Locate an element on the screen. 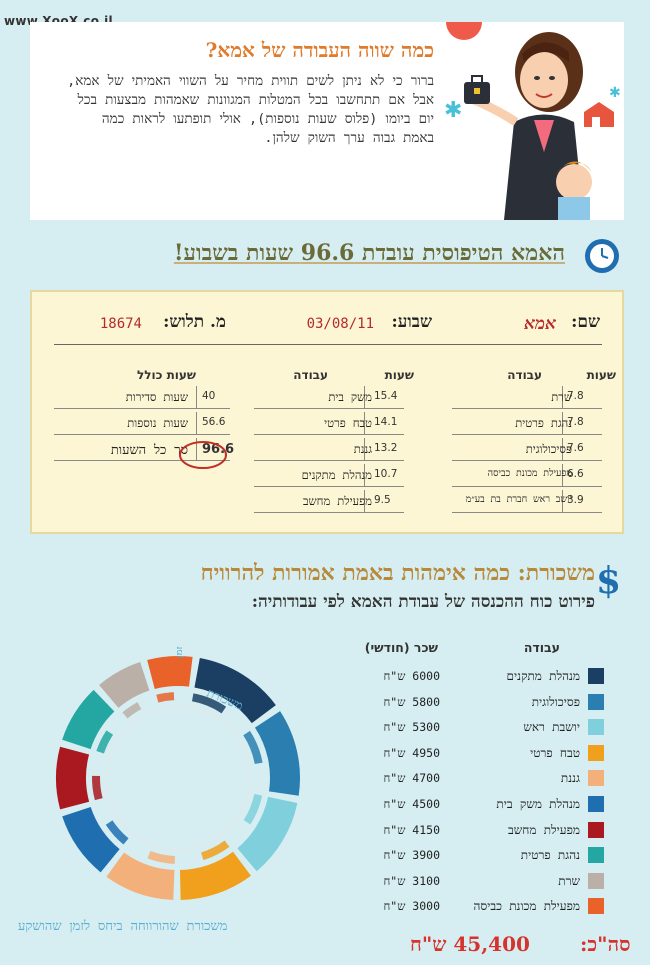 This screenshot has height=965, width=650. right-col-row-hours: 3.9 is located at coordinates (575, 500).